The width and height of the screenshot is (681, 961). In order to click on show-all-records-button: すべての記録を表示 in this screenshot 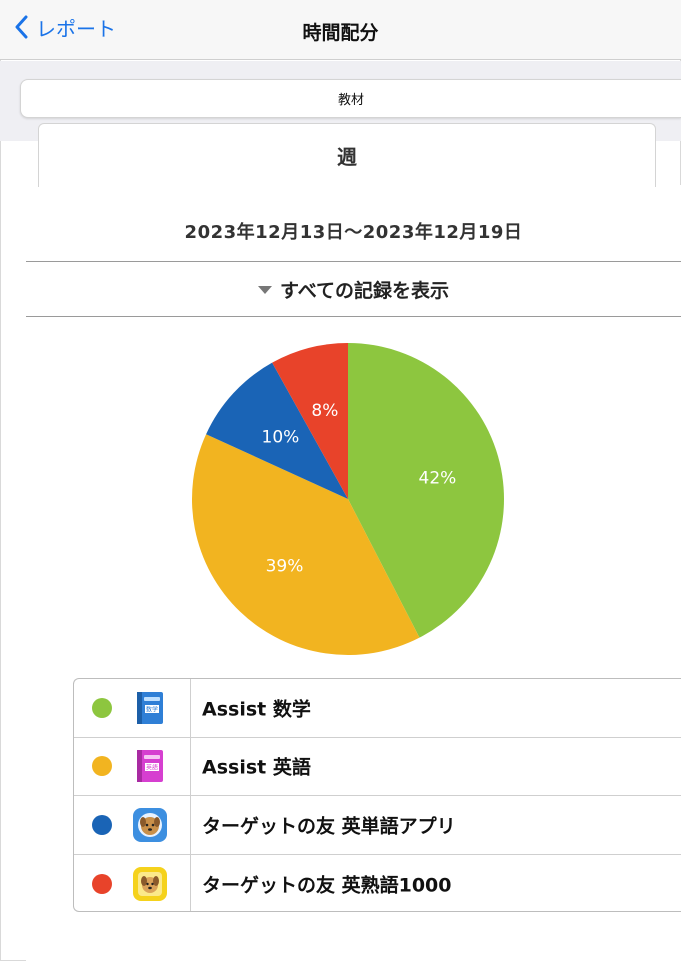, I will do `click(353, 289)`.